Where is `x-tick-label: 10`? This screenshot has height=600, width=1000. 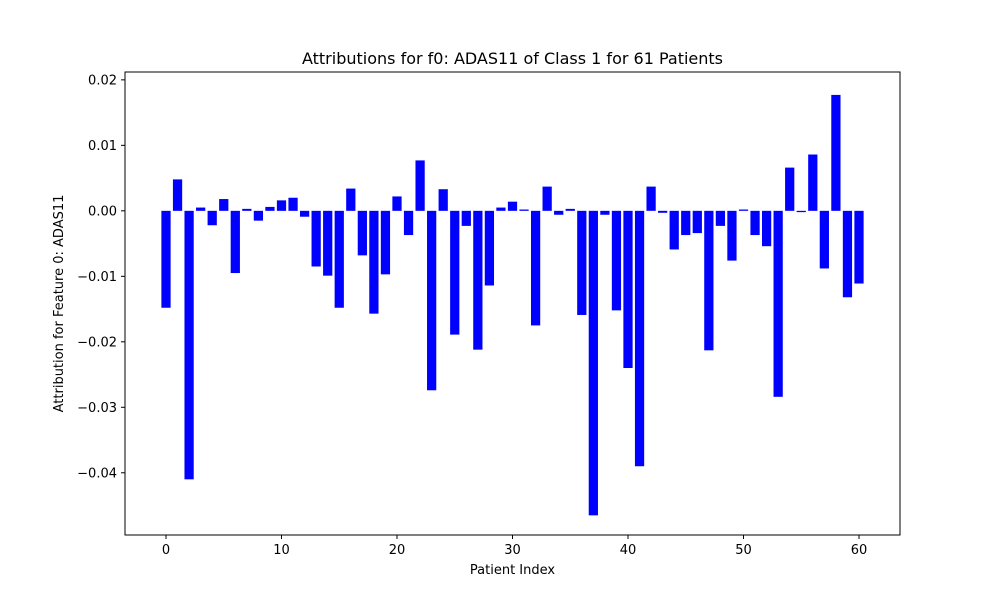
x-tick-label: 10 is located at coordinates (281, 550).